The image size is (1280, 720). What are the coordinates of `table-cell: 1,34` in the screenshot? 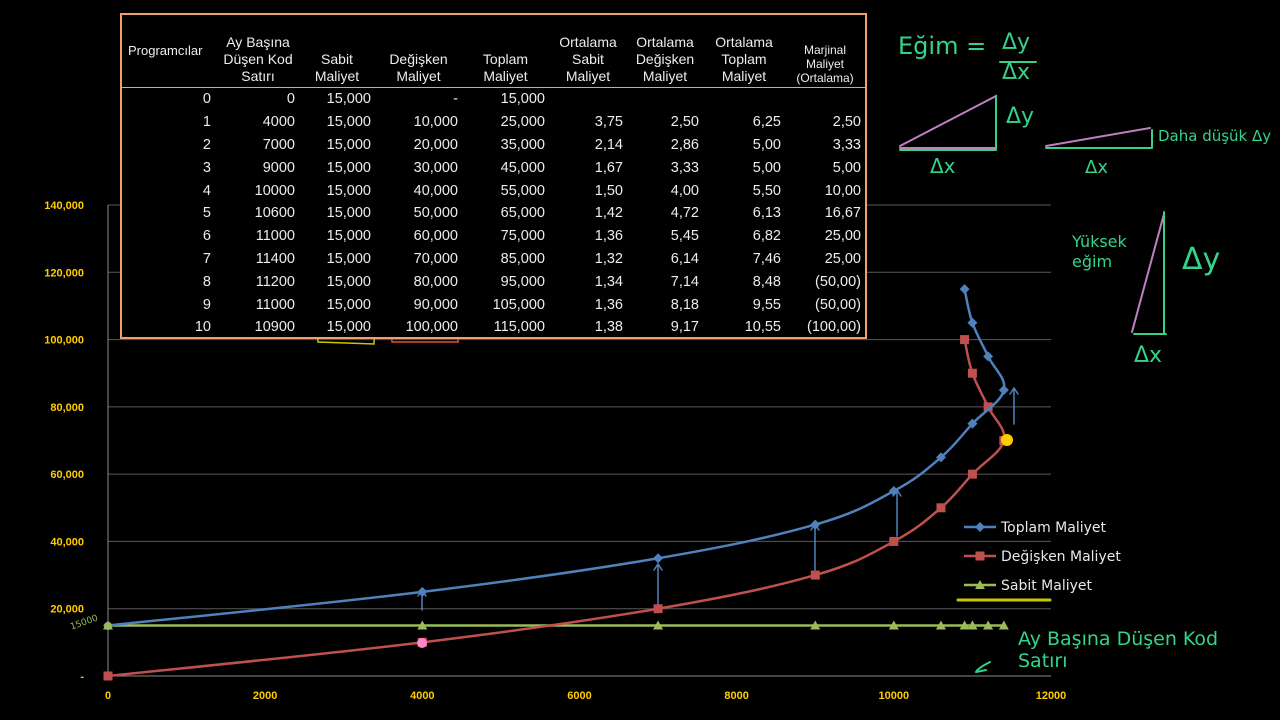 It's located at (608, 281).